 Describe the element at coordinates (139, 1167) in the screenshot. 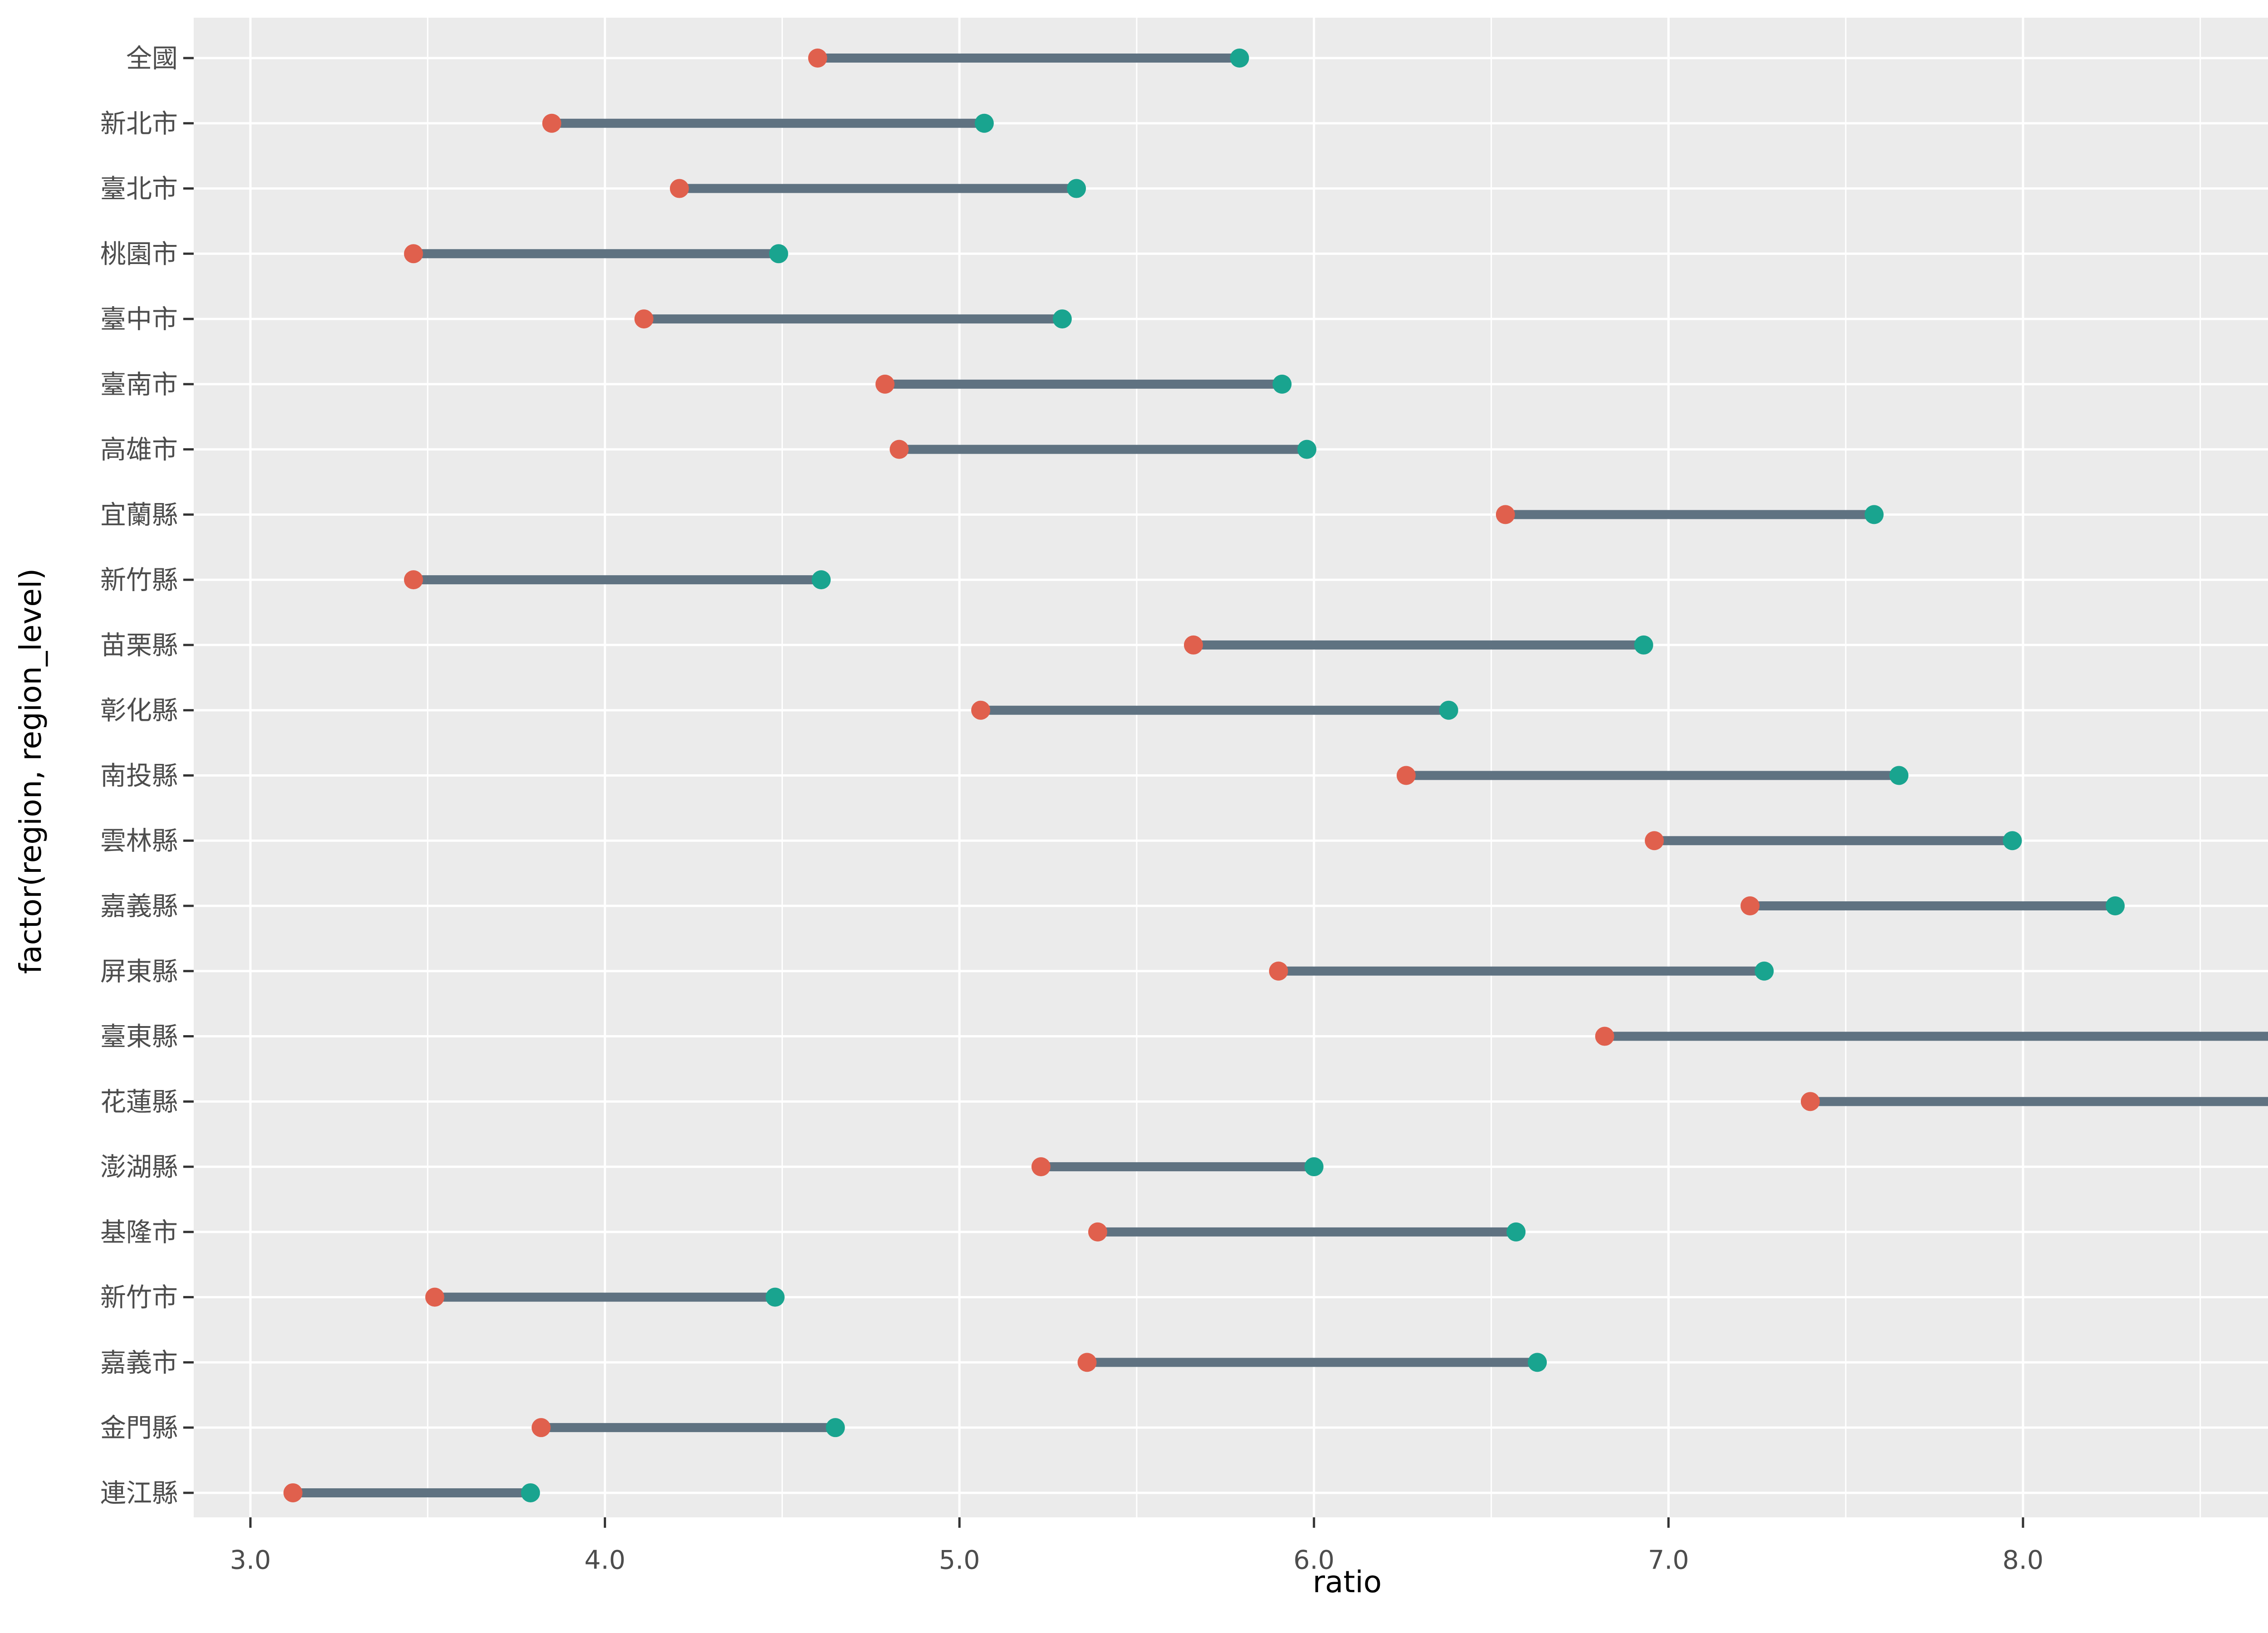

I see `y-category-label: 澎湖縣` at that location.